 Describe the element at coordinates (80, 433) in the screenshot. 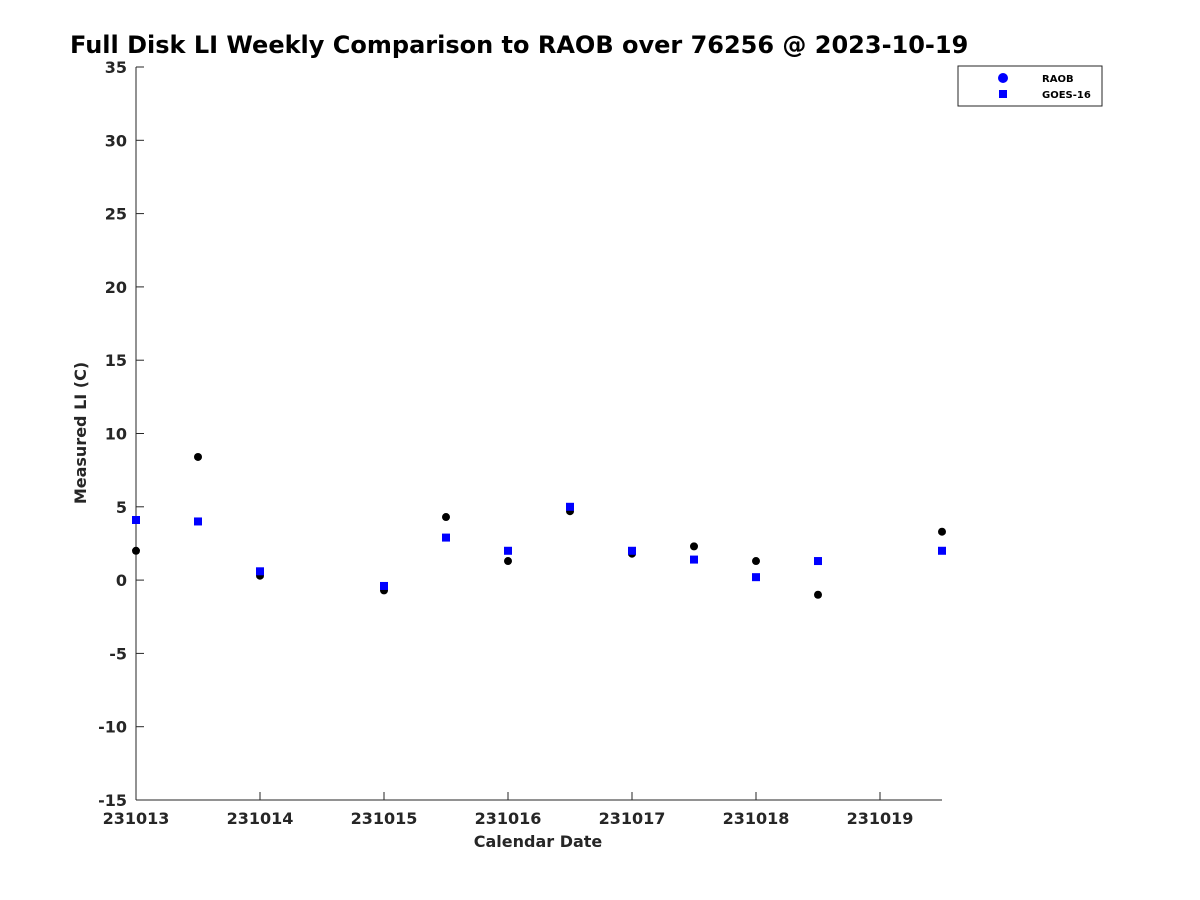

I see `y-axis-label: Measured LI (C)` at that location.